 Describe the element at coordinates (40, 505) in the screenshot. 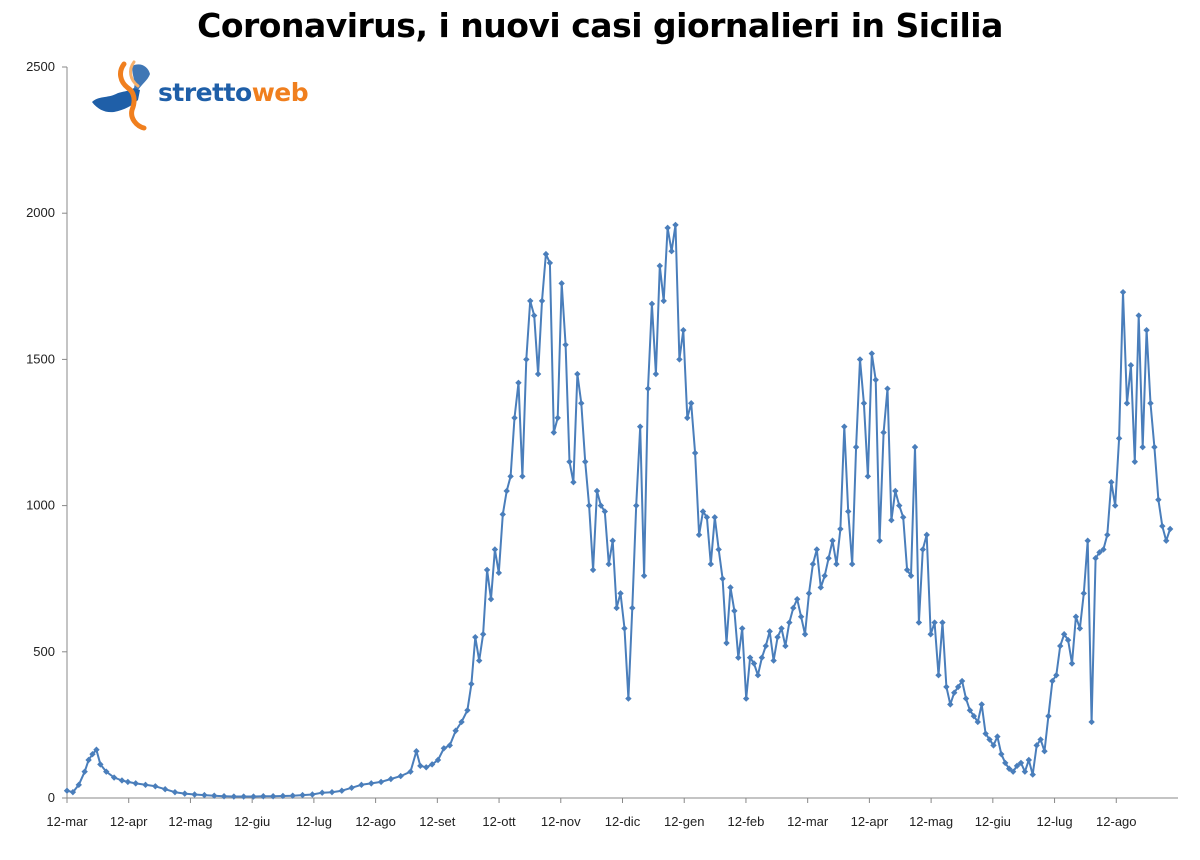

I see `y-tick-label: 1000` at that location.